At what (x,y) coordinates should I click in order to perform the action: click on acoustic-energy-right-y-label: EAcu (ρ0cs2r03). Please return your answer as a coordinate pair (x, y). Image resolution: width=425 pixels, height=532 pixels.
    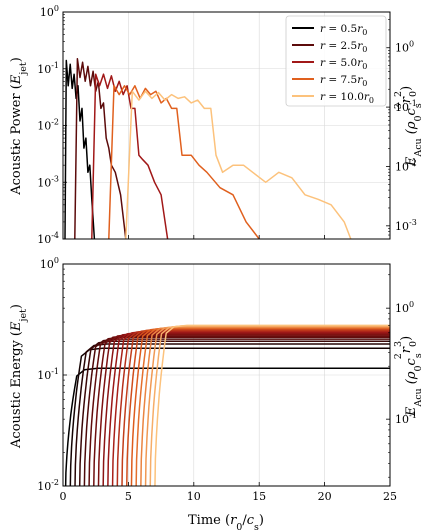
    Looking at the image, I should click on (408, 376).